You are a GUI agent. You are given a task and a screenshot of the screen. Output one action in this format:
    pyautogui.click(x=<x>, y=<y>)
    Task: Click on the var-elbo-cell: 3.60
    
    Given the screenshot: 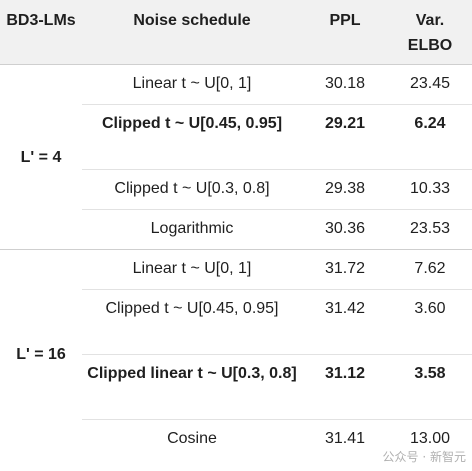 What is the action you would take?
    pyautogui.click(x=430, y=322)
    